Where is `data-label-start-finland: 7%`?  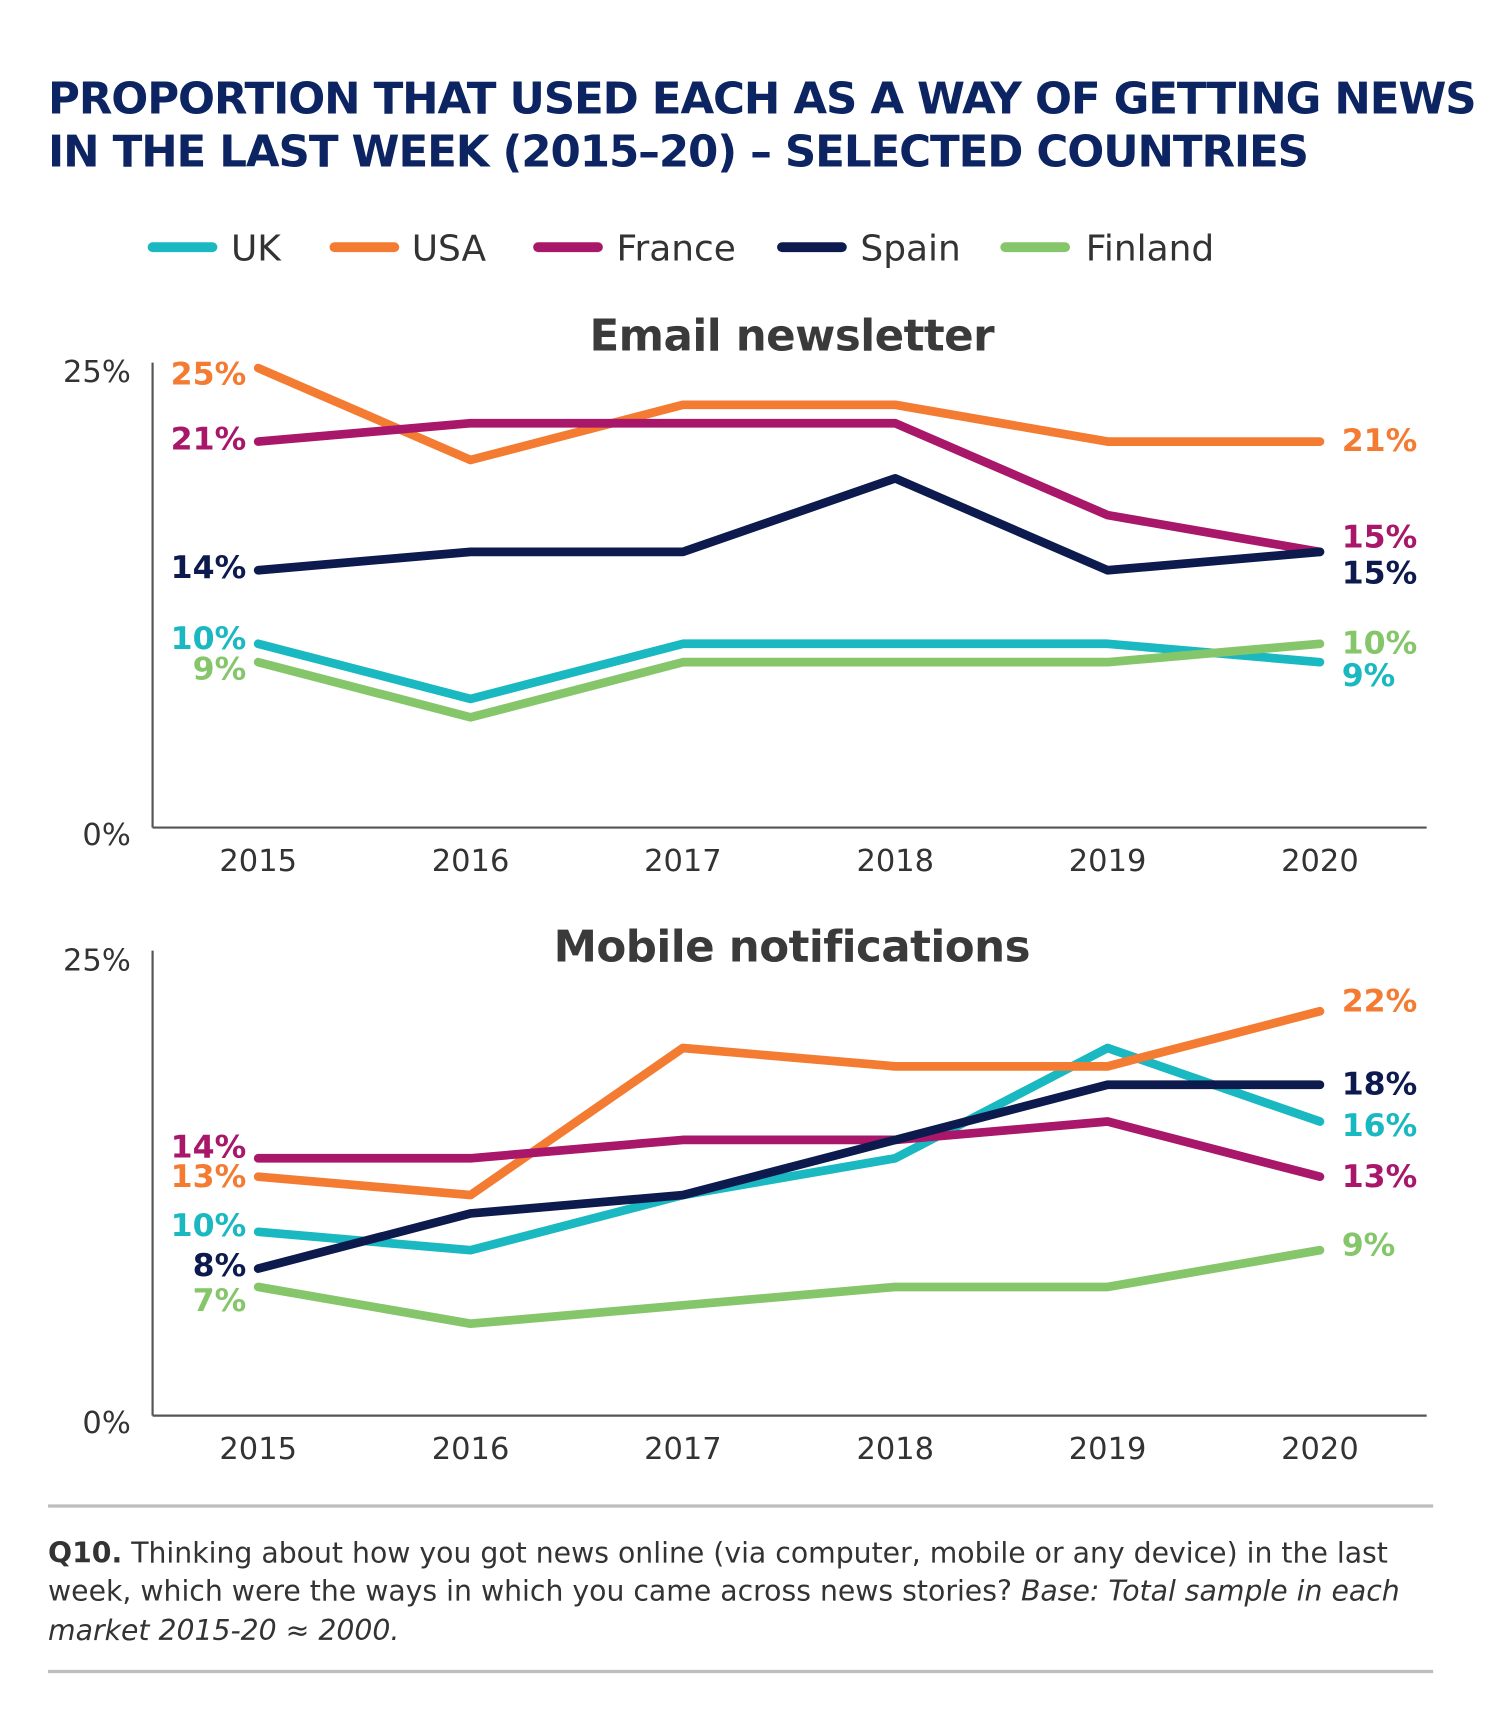
data-label-start-finland: 7% is located at coordinates (220, 1301).